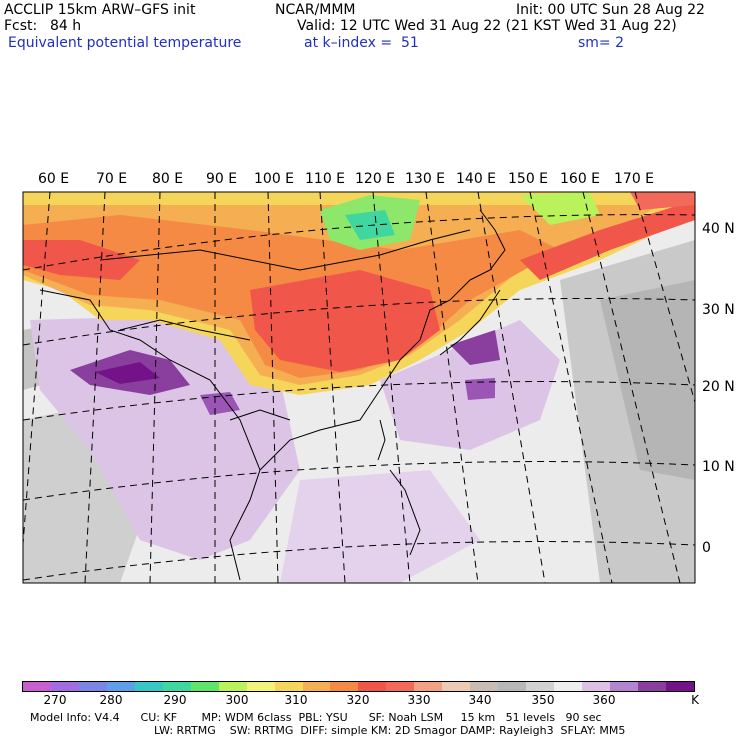 The image size is (740, 740). I want to click on lon-label: 90 E, so click(222, 179).